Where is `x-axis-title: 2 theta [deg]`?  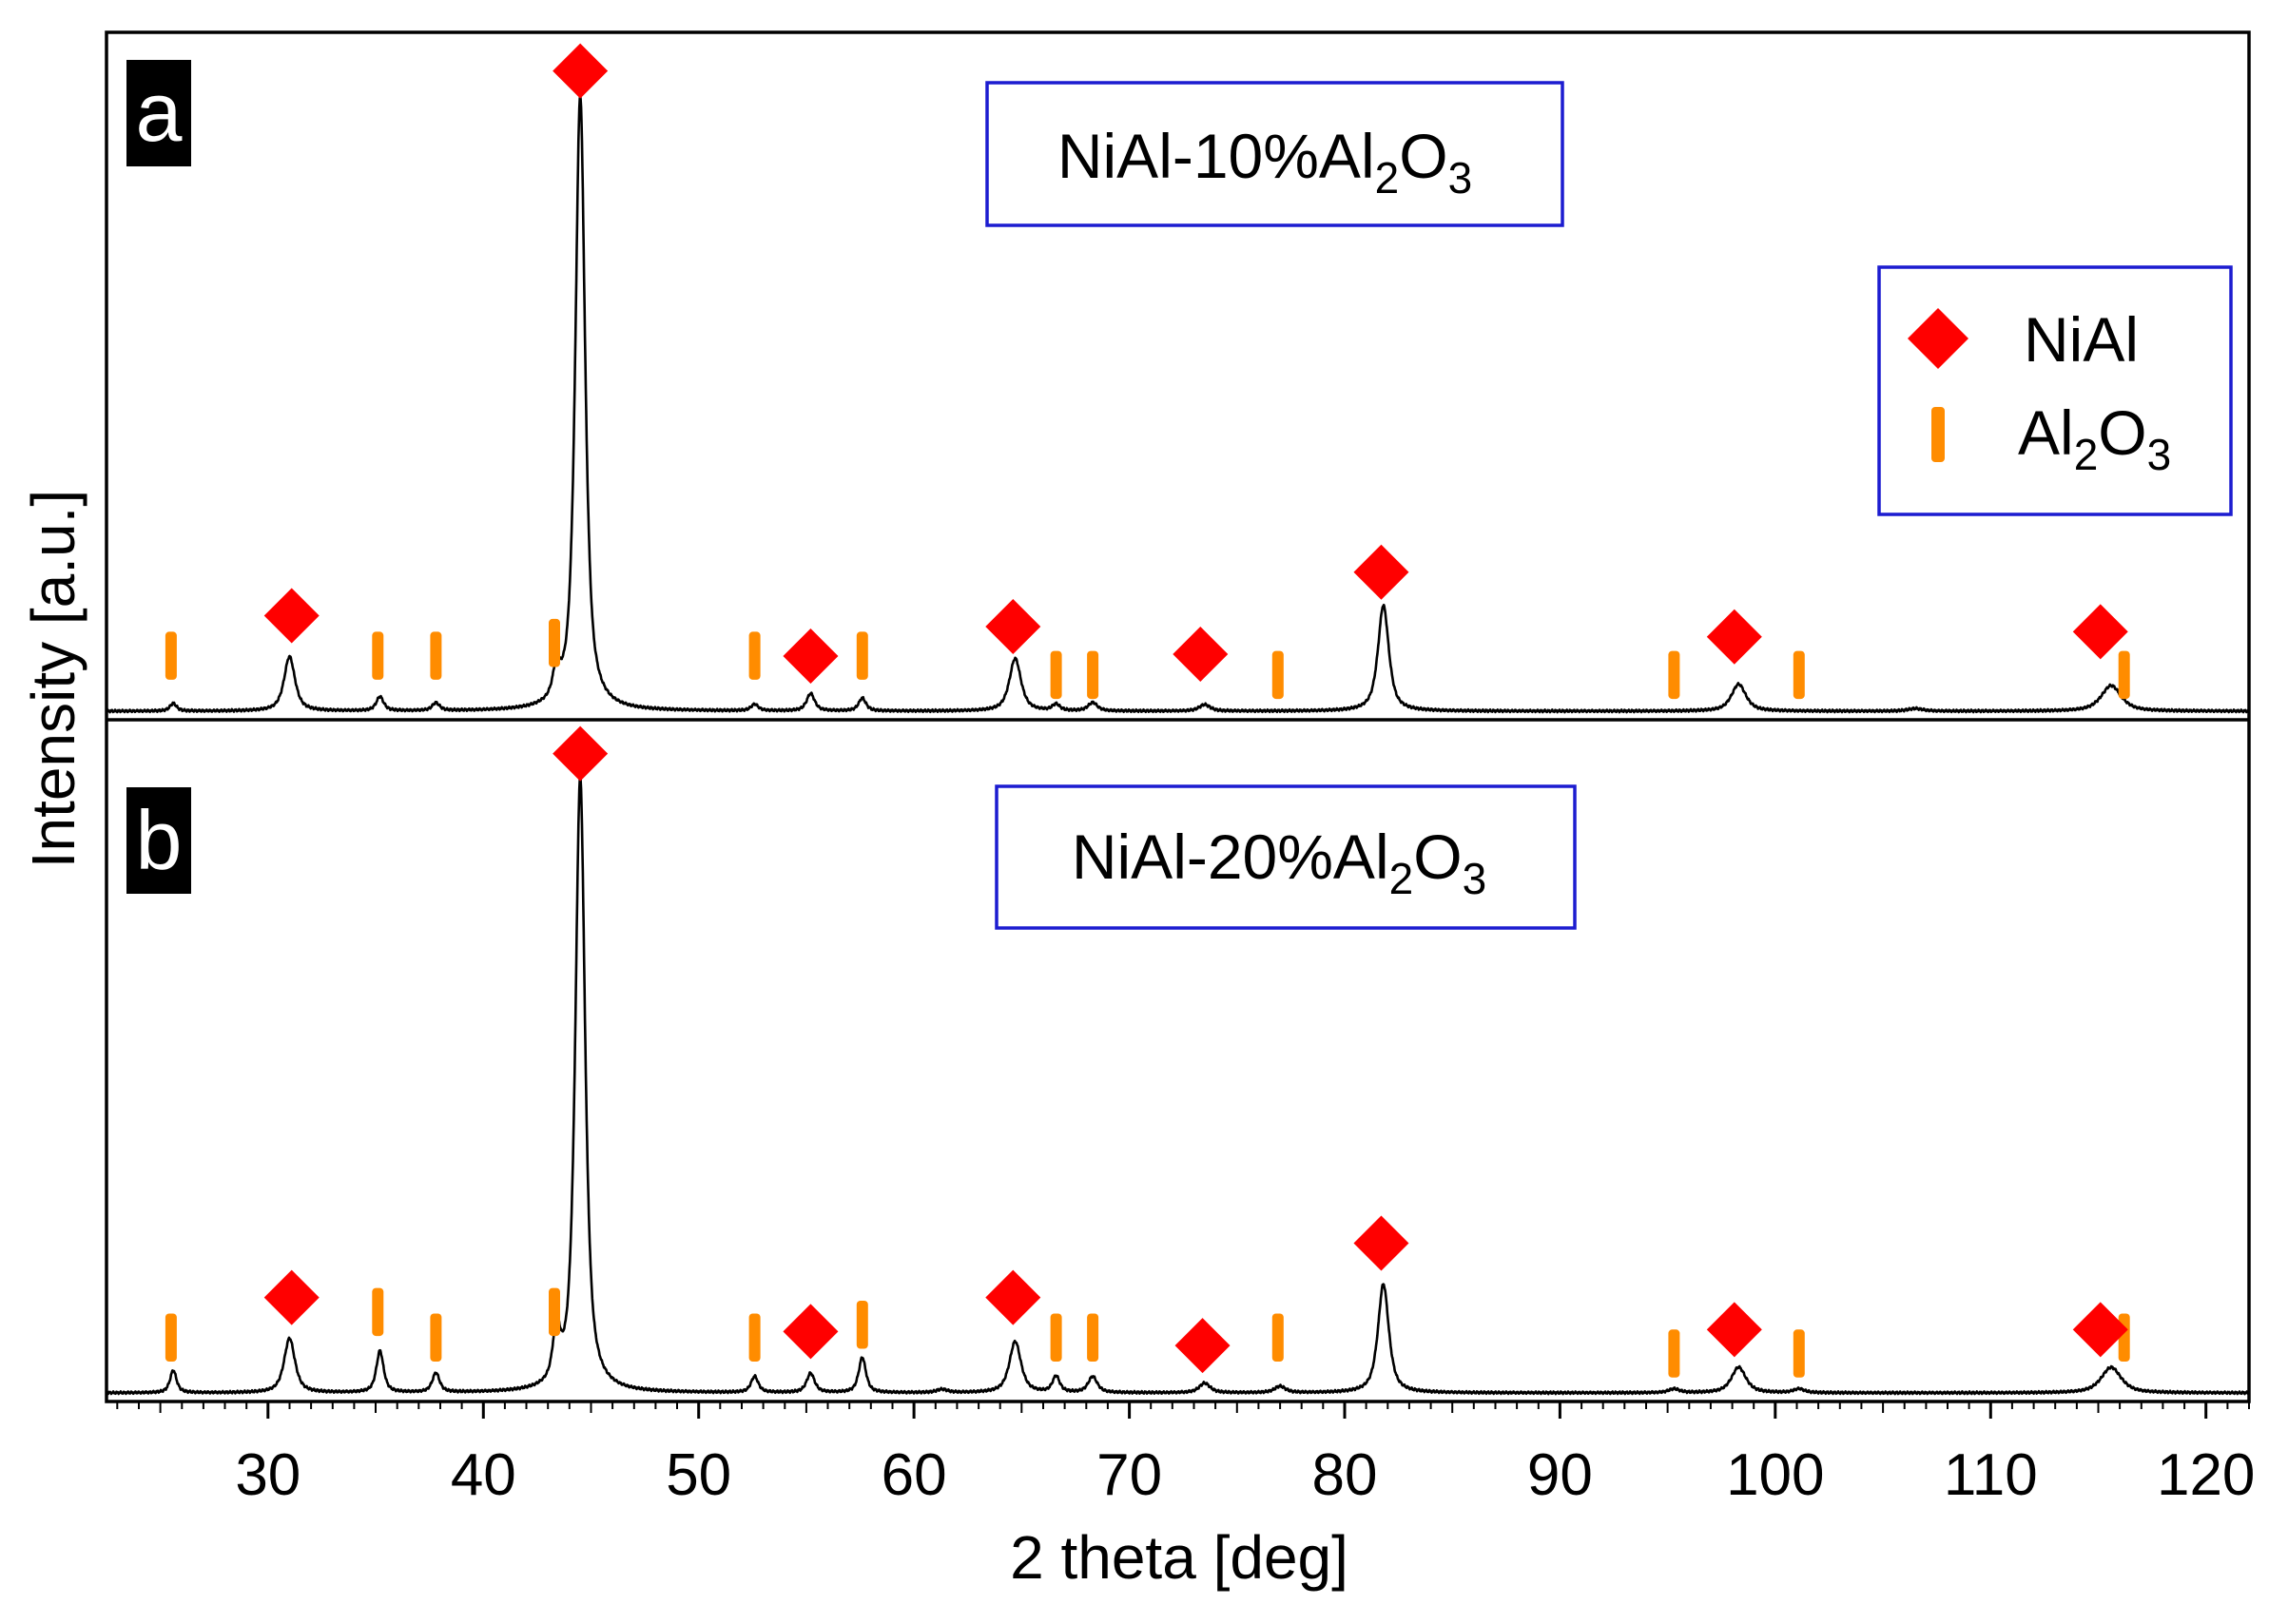
x-axis-title: 2 theta [deg] is located at coordinates (1179, 1557).